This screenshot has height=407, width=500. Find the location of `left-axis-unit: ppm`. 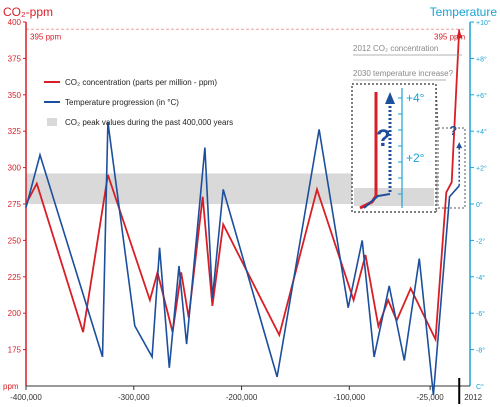

left-axis-unit: ppm is located at coordinates (11, 386).